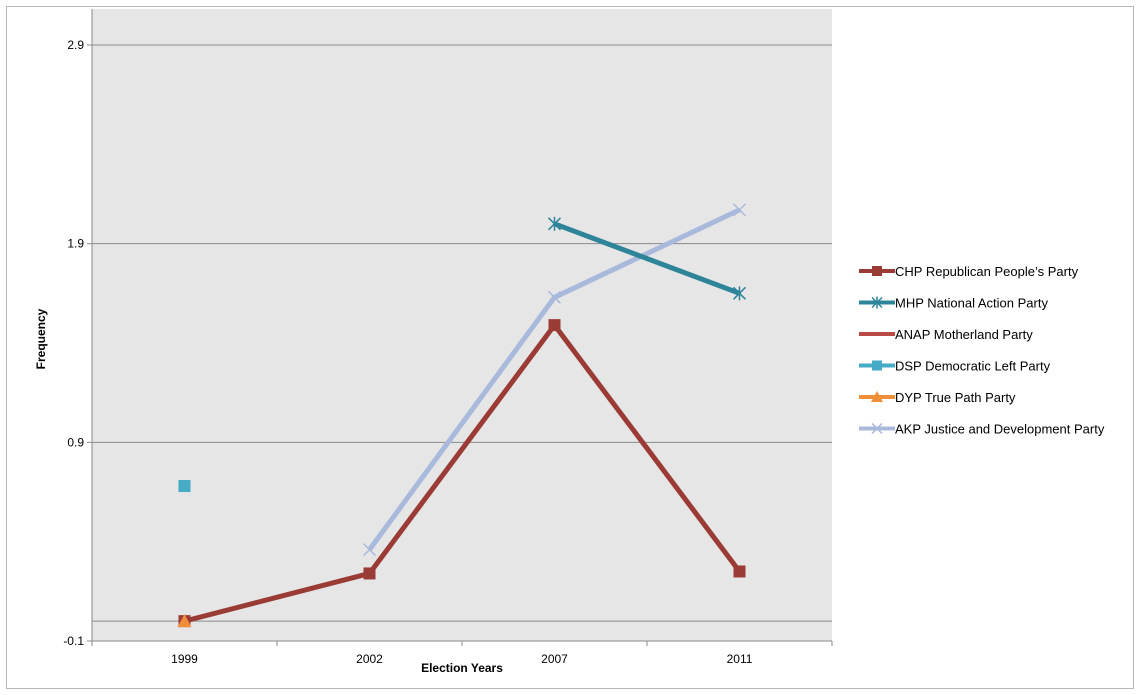 This screenshot has height=695, width=1140. Describe the element at coordinates (369, 659) in the screenshot. I see `x-tick-label: 2002` at that location.